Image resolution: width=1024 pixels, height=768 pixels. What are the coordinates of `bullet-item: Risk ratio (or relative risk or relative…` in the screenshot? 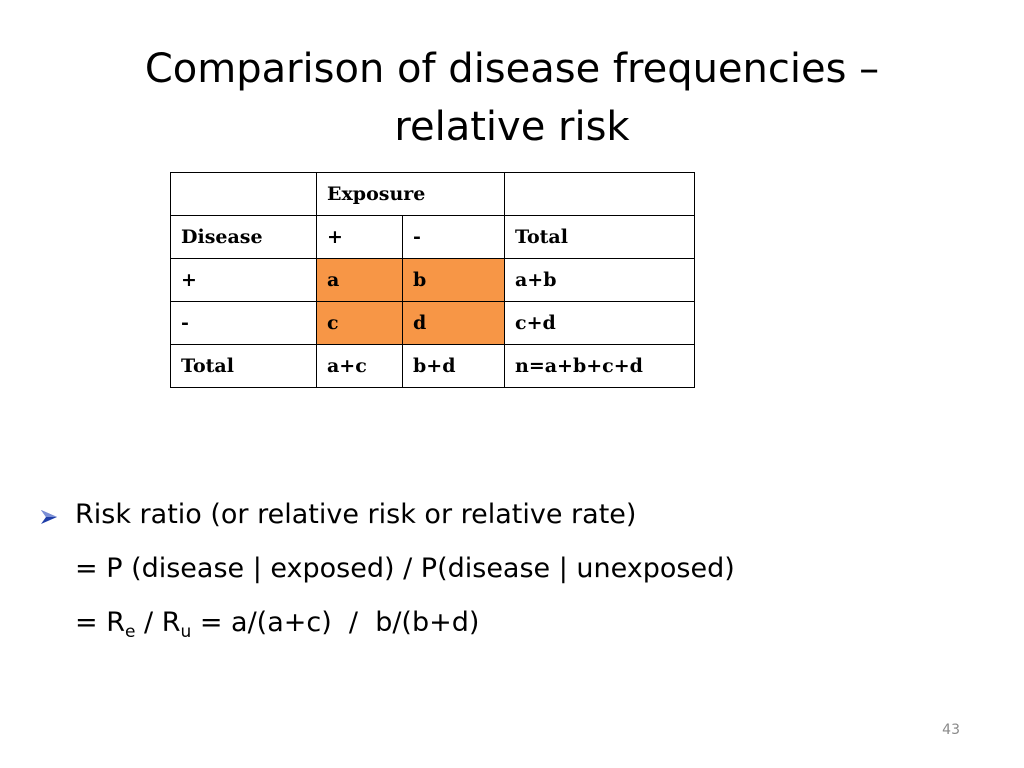 It's located at (387, 515).